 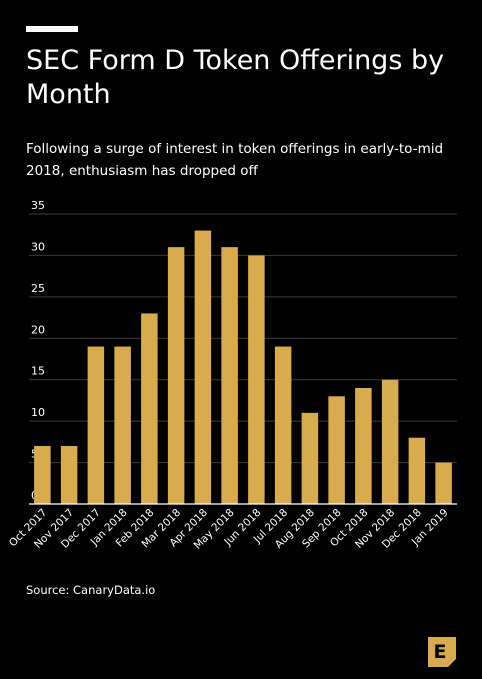 I want to click on title-accent-rule, so click(x=52, y=29).